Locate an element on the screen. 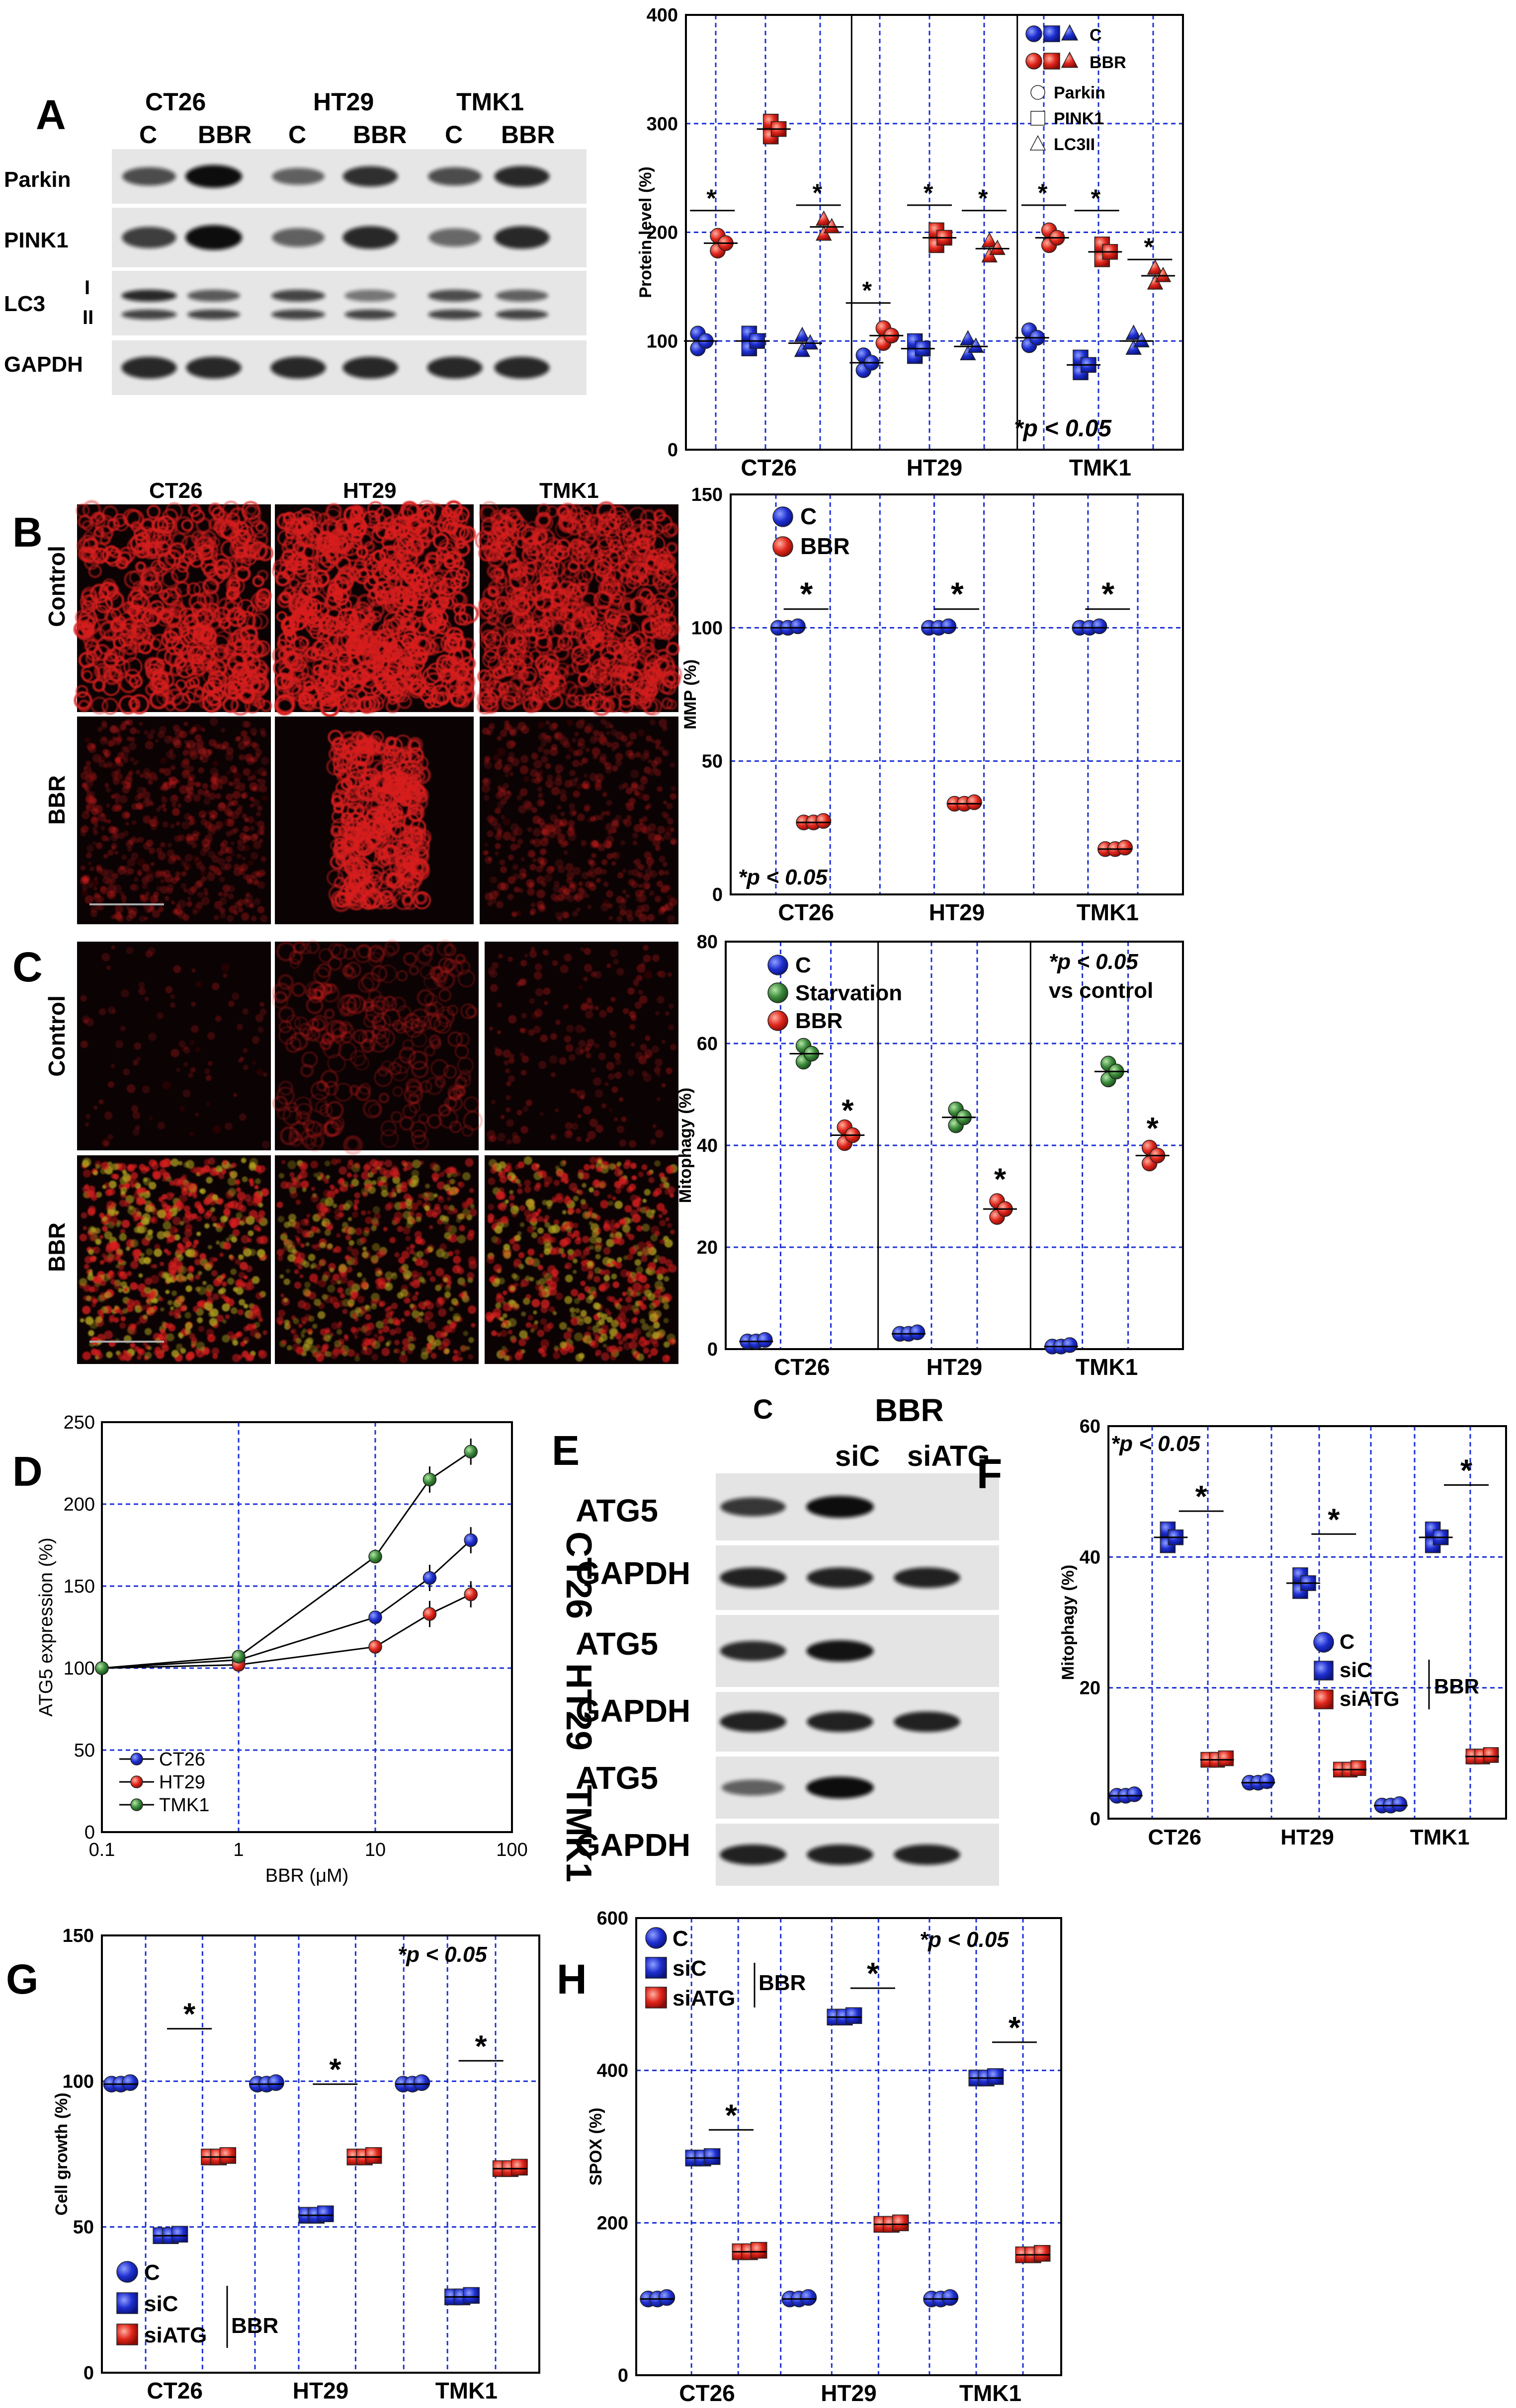  legend-a-parkin-marker is located at coordinates (1037, 92).